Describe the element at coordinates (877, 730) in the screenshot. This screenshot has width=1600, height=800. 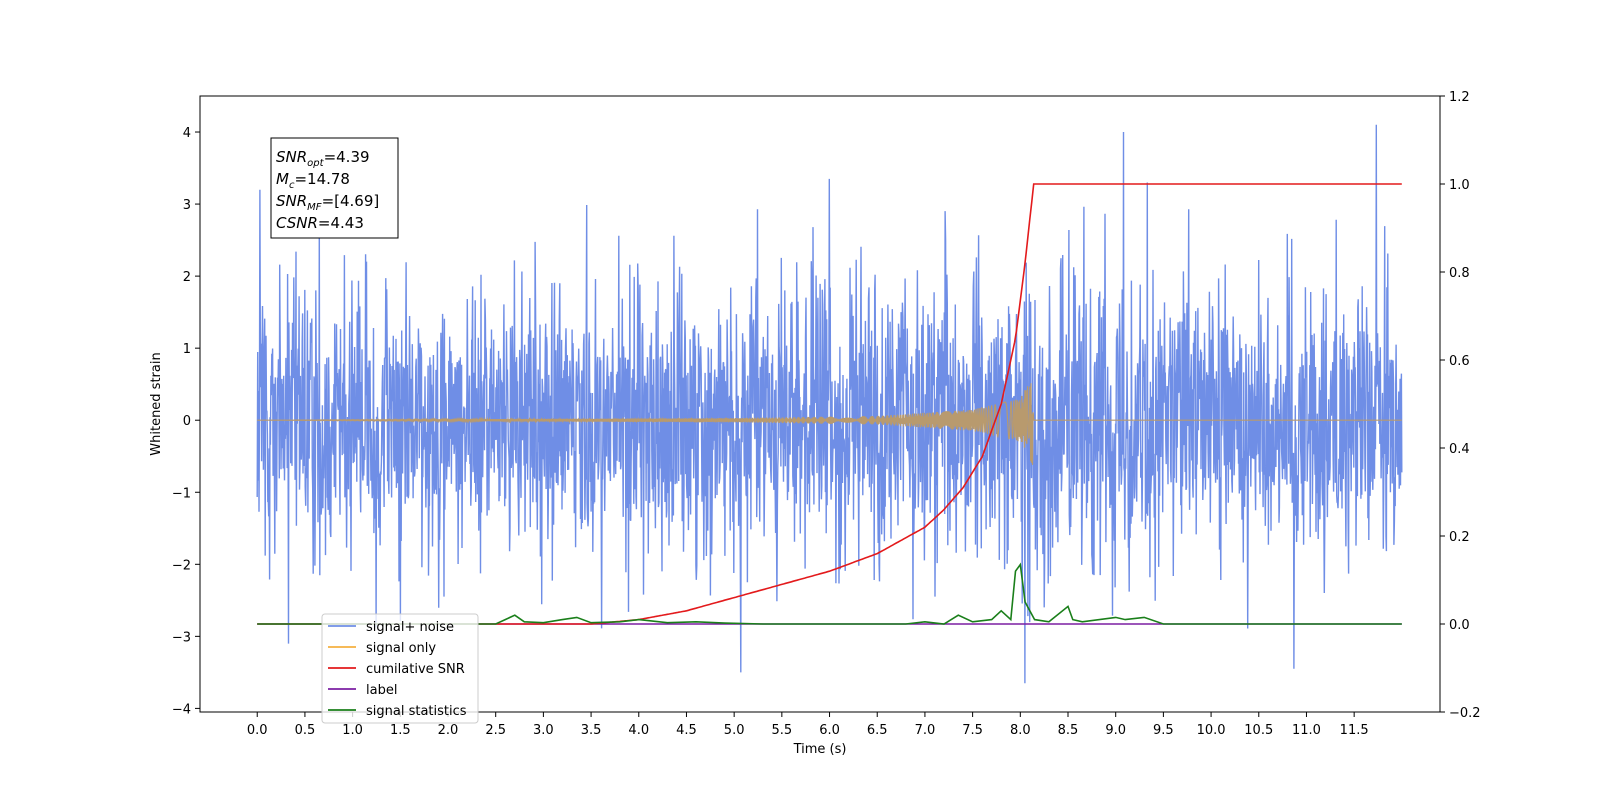
I see `x-tick-label: 6.5` at that location.